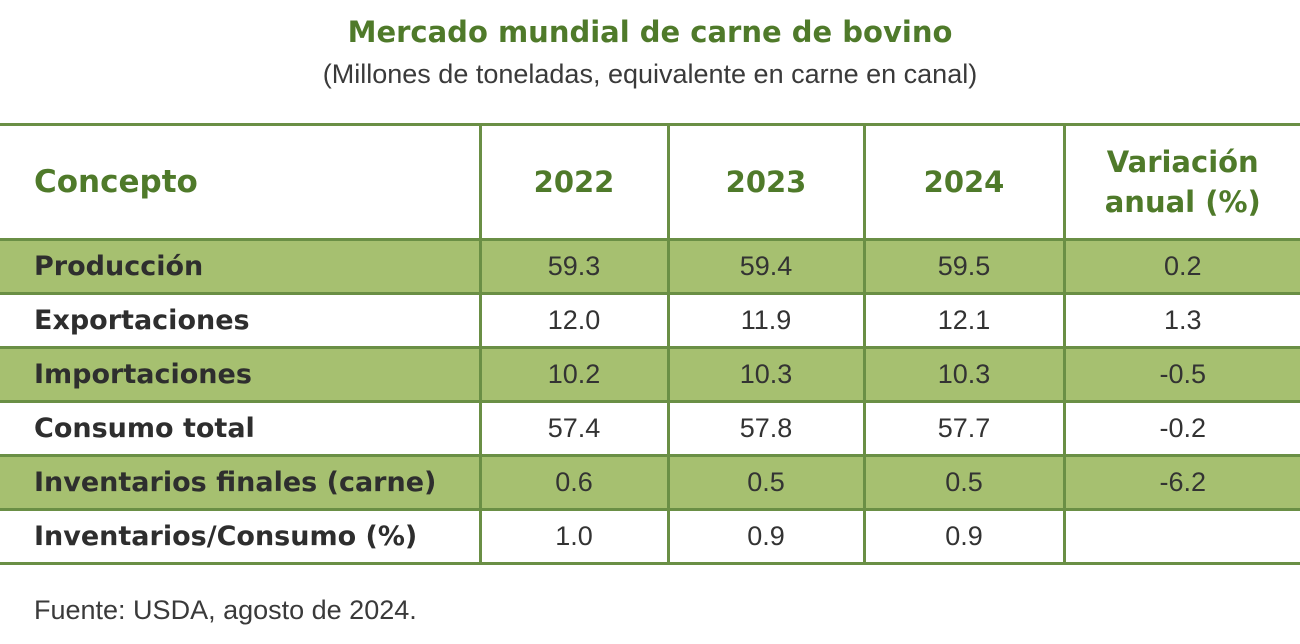 This screenshot has width=1300, height=644. Describe the element at coordinates (241, 428) in the screenshot. I see `row-concept: Consumo total` at that location.